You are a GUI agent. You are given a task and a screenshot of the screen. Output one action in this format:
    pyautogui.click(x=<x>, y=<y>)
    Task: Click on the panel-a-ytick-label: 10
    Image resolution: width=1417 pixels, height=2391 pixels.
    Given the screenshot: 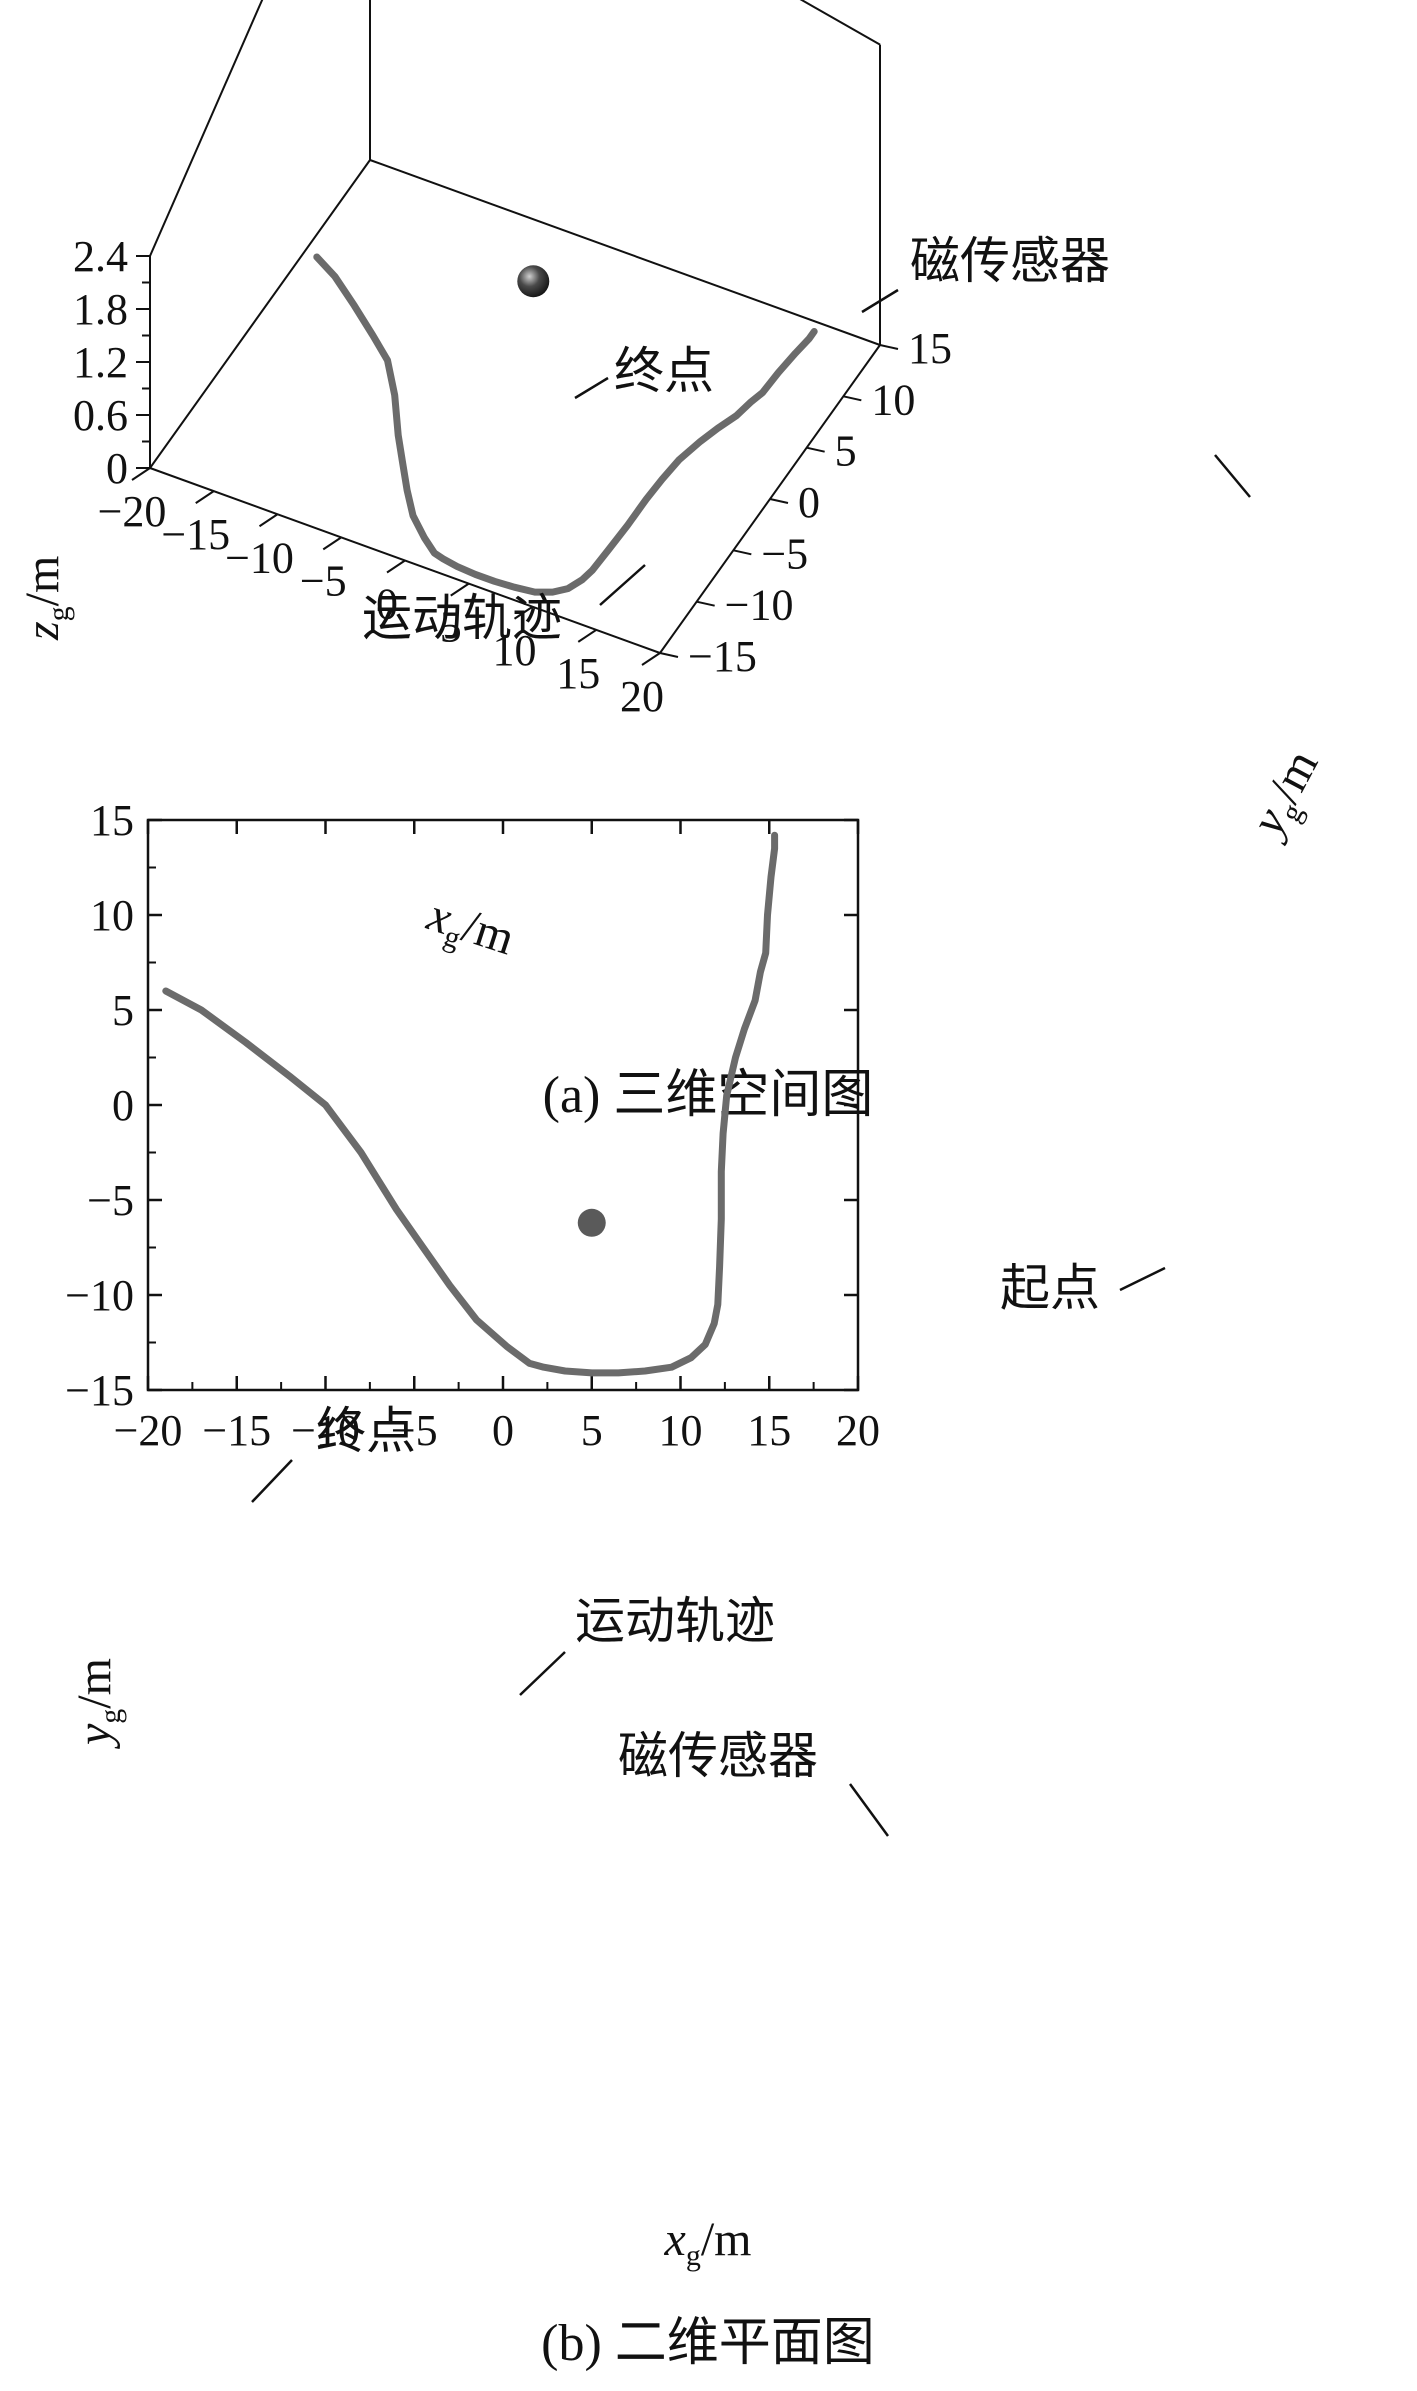 What is the action you would take?
    pyautogui.click(x=893, y=399)
    